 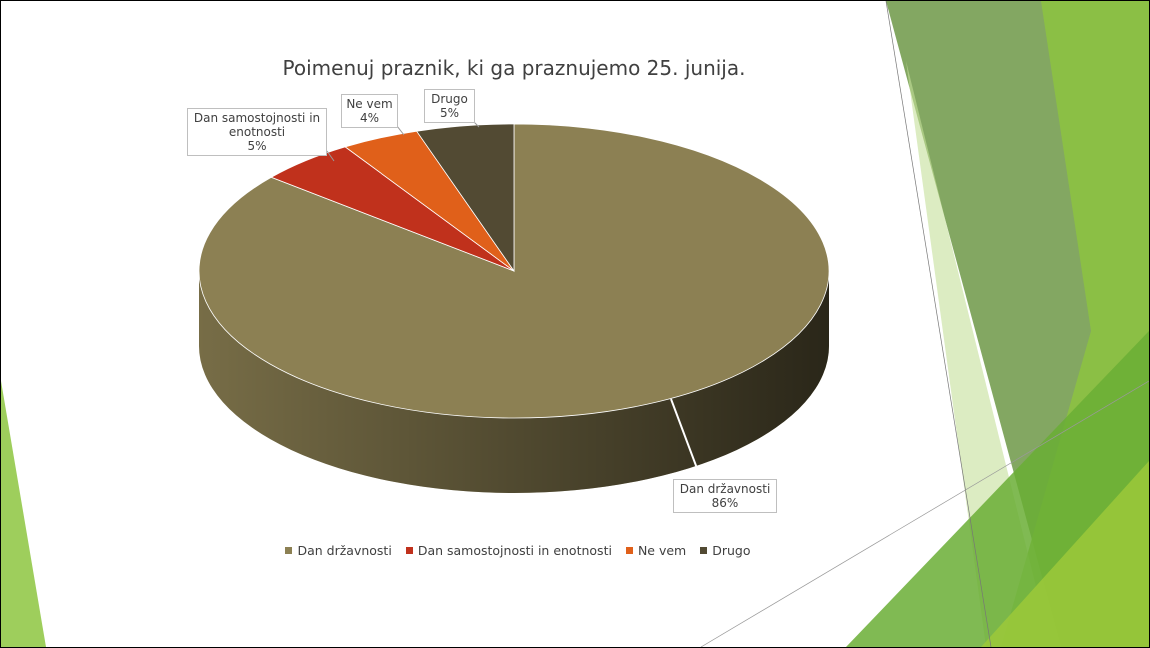 I want to click on data-label: Dan samostojnosti in enotnosti 5%, so click(x=257, y=132).